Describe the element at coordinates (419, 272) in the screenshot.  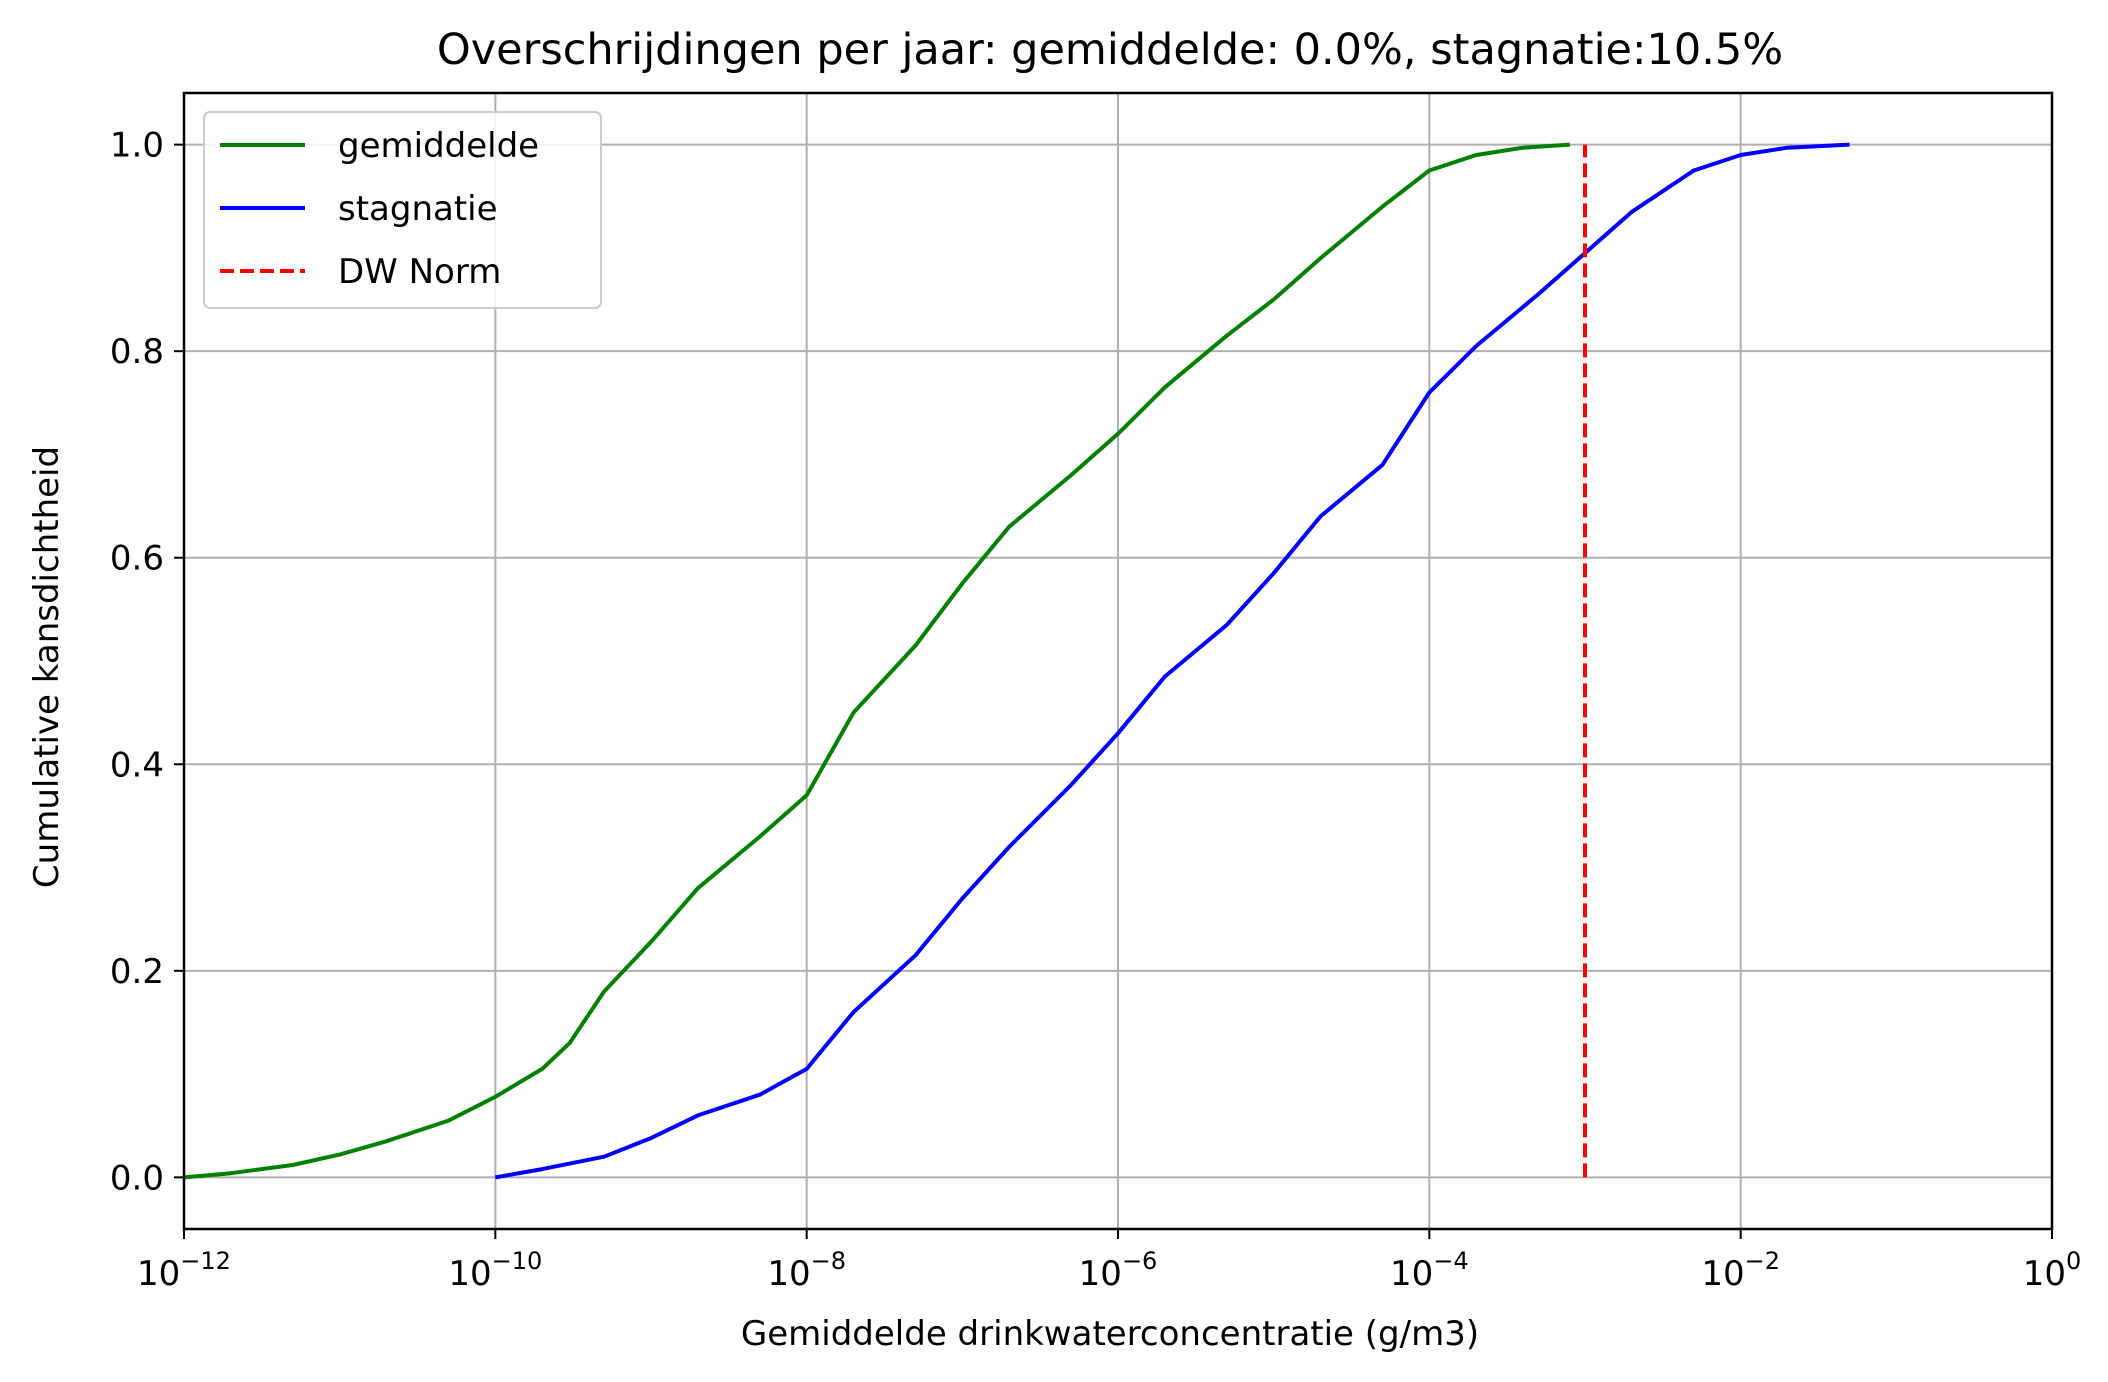
I see `legend-label-dw-norm: DW Norm` at that location.